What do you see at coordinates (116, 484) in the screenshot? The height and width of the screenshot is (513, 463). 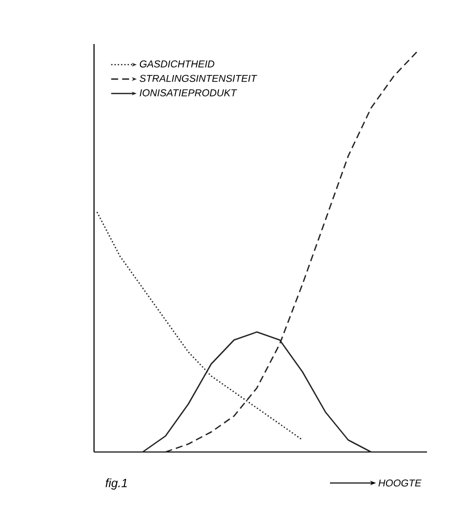 I see `caption: fig.1` at bounding box center [116, 484].